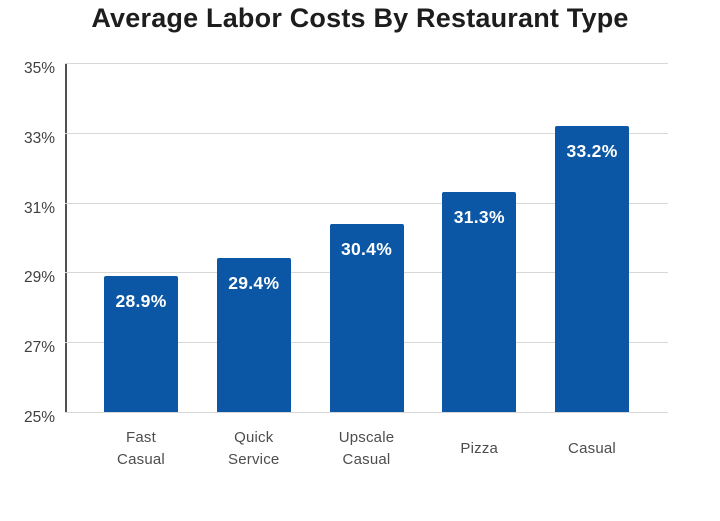 Image resolution: width=720 pixels, height=521 pixels. Describe the element at coordinates (39, 278) in the screenshot. I see `y-tick-label: 29%` at that location.